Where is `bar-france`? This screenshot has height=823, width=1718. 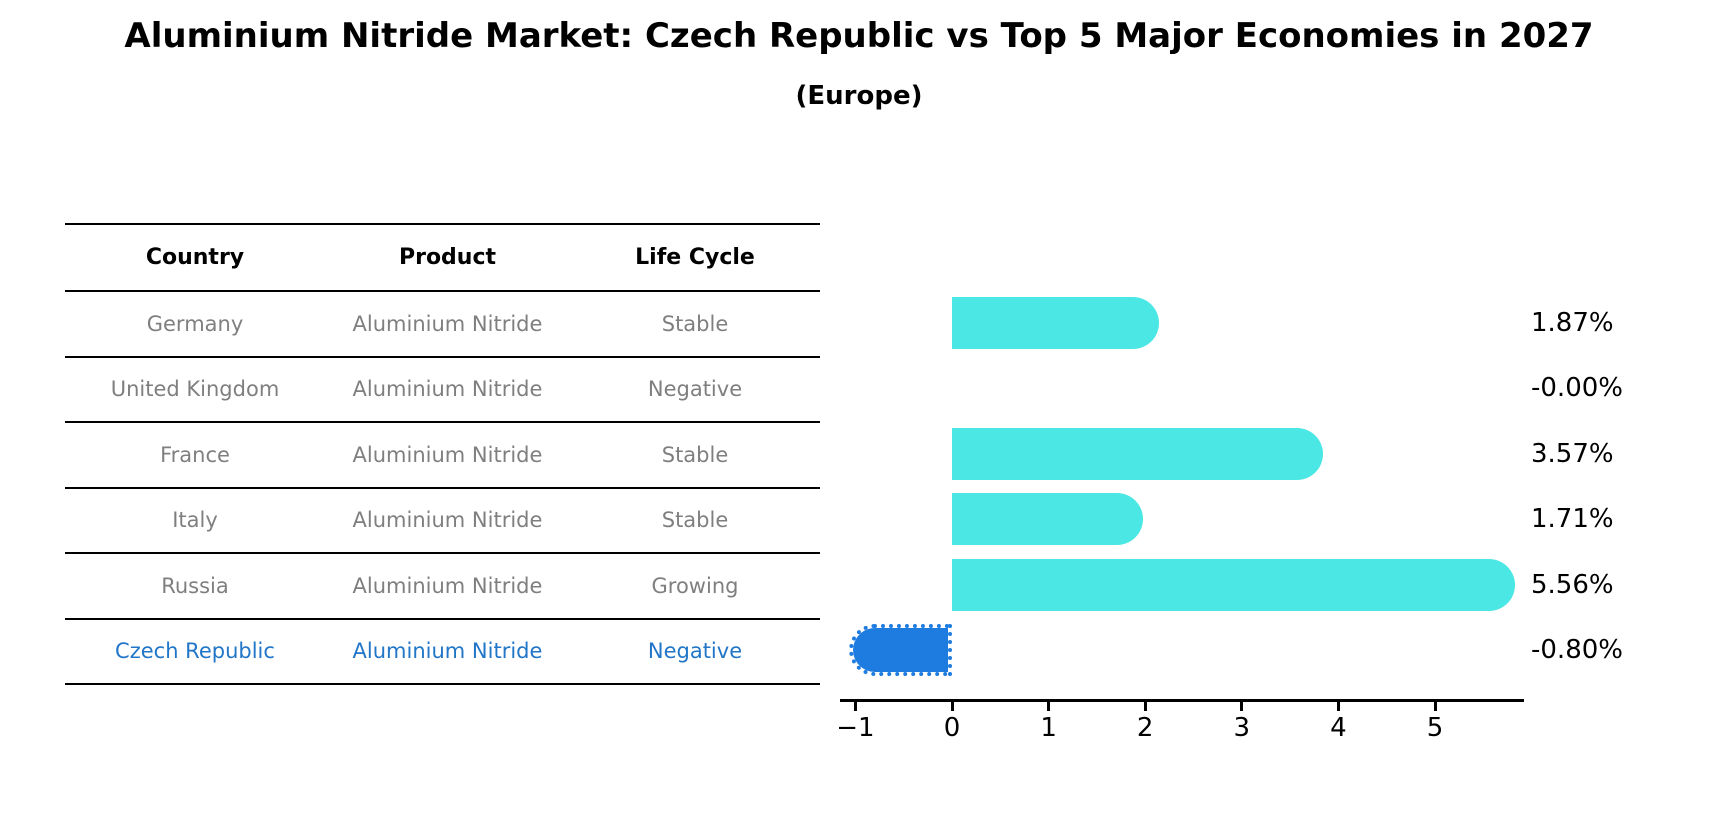 bar-france is located at coordinates (1137, 453).